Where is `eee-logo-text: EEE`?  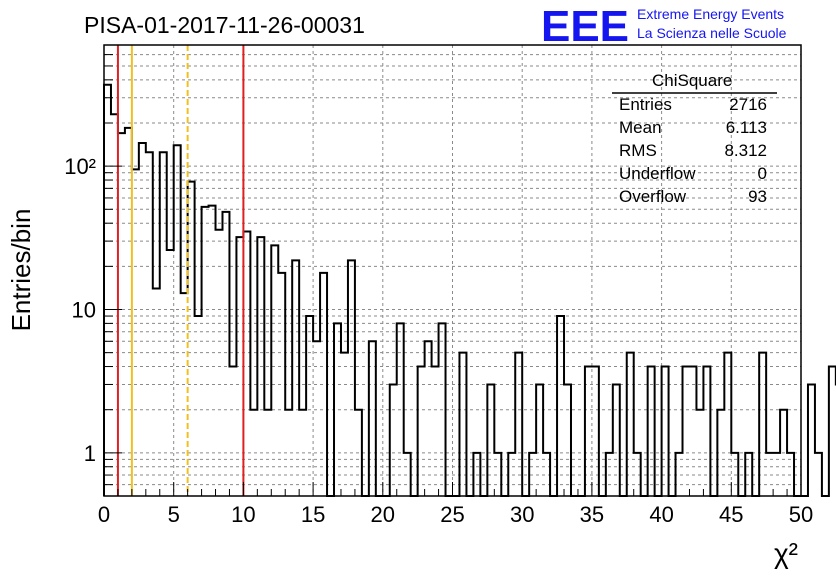 eee-logo-text: EEE is located at coordinates (585, 26).